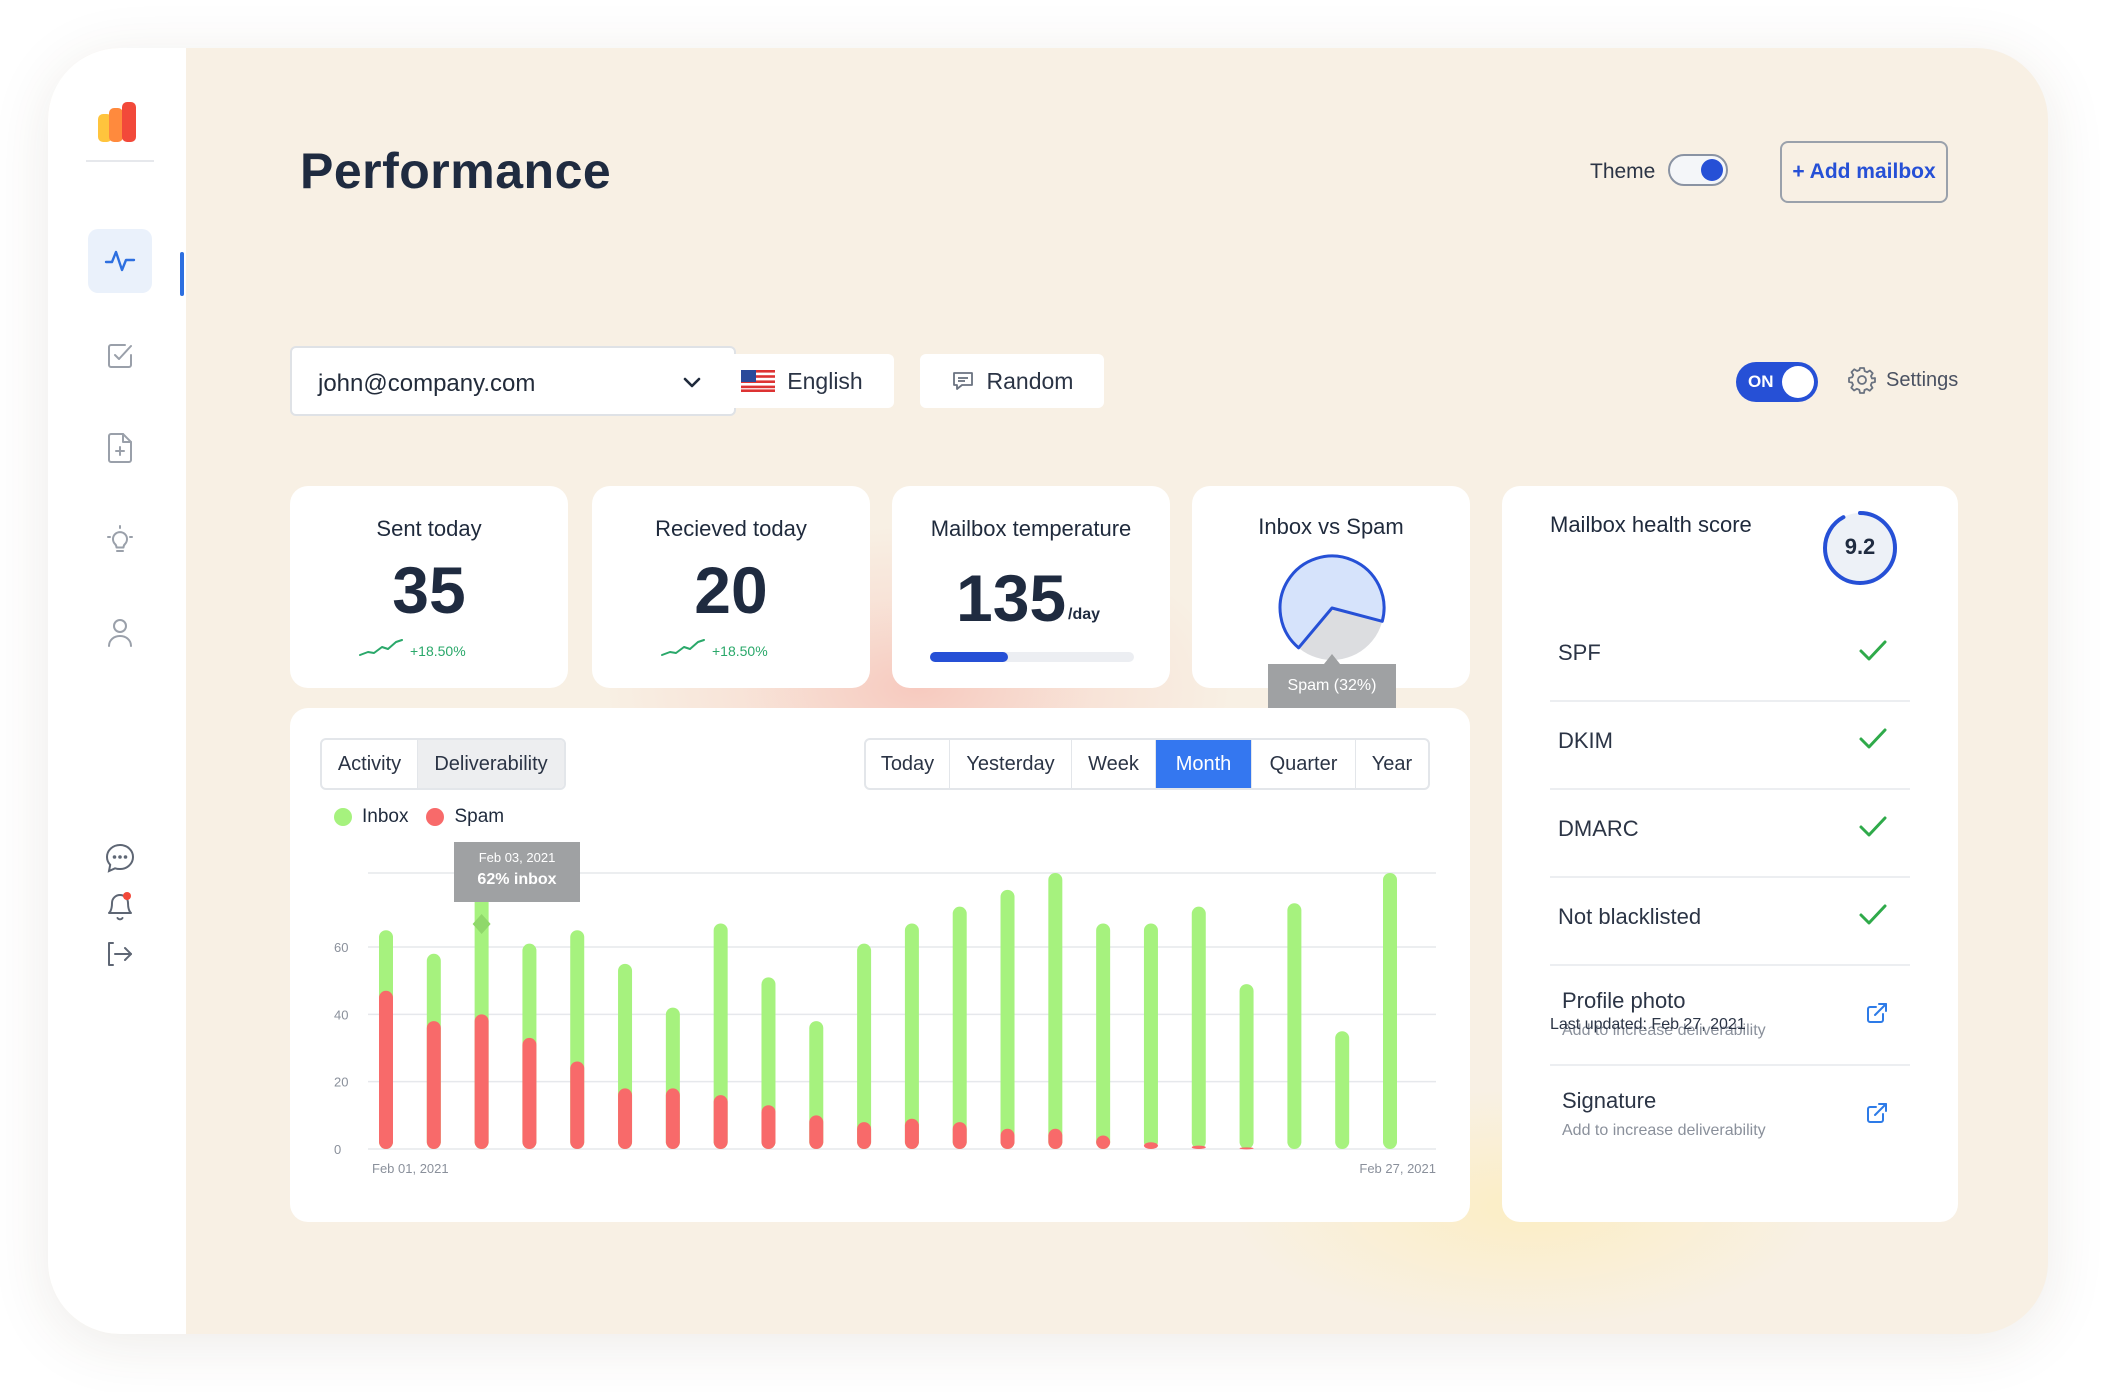 Image resolution: width=2109 pixels, height=1392 pixels. What do you see at coordinates (427, 383) in the screenshot?
I see `mailbox-select-value: john@company.com` at bounding box center [427, 383].